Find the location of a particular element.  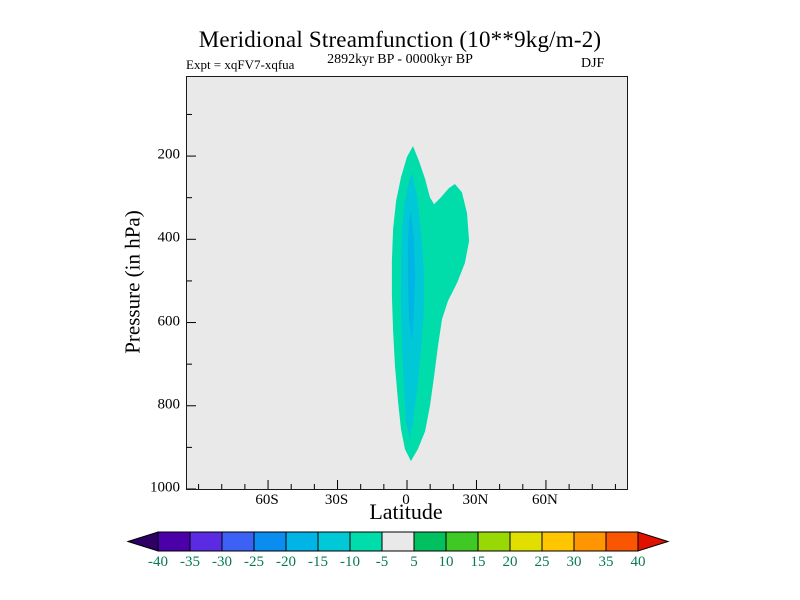

colorbar-label--20: -20 is located at coordinates (286, 562).